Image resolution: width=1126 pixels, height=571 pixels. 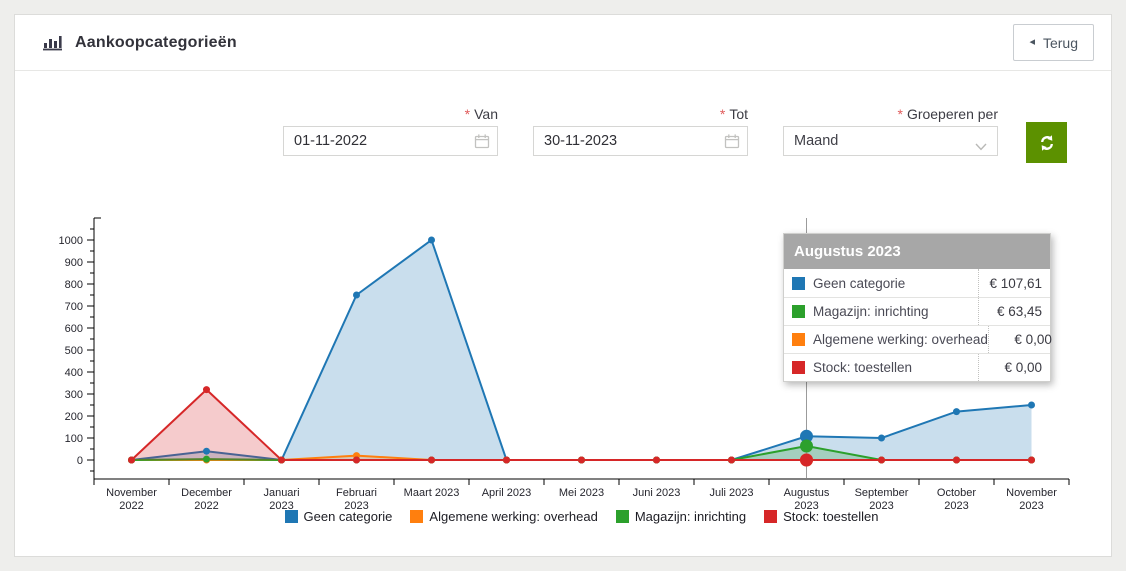 What do you see at coordinates (563, 43) in the screenshot?
I see `card-header: Aankoopcategorieën ◂ Terug` at bounding box center [563, 43].